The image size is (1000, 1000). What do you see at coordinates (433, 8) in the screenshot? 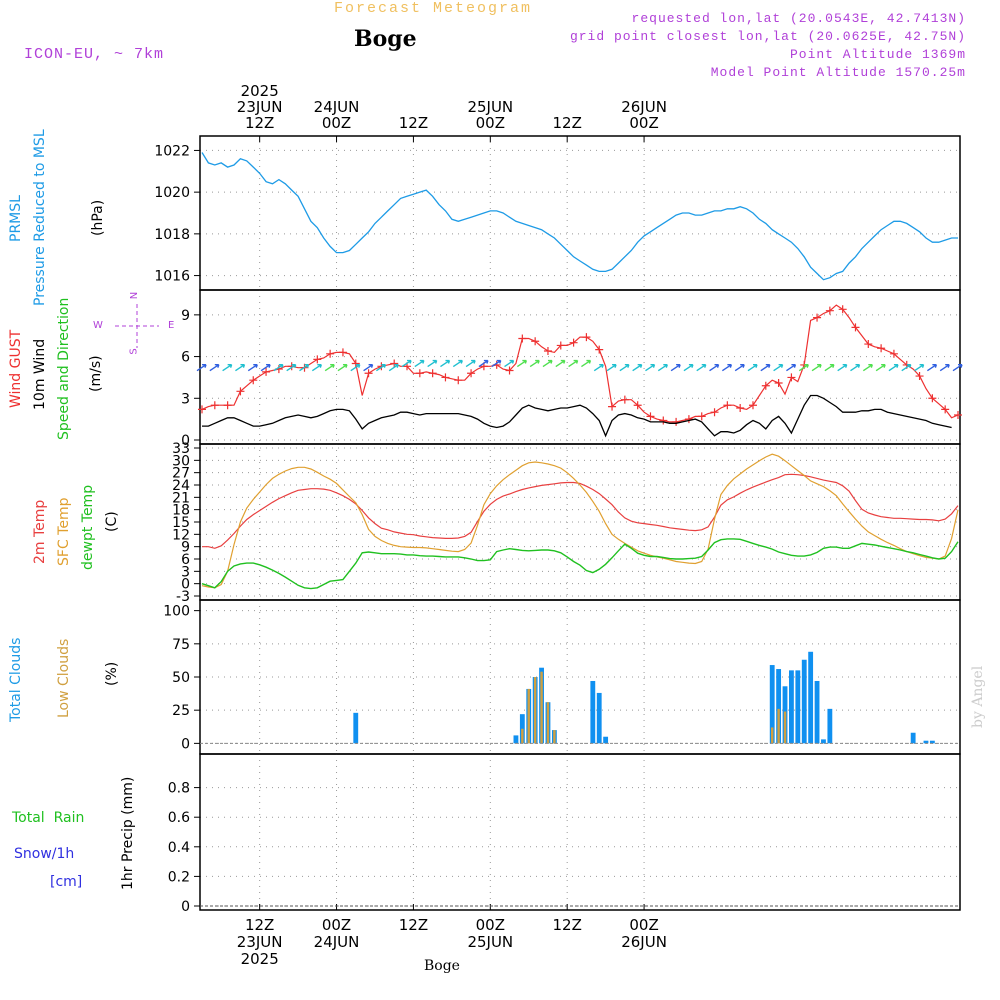
I see `chart-title: Forecast Meteogram` at bounding box center [433, 8].